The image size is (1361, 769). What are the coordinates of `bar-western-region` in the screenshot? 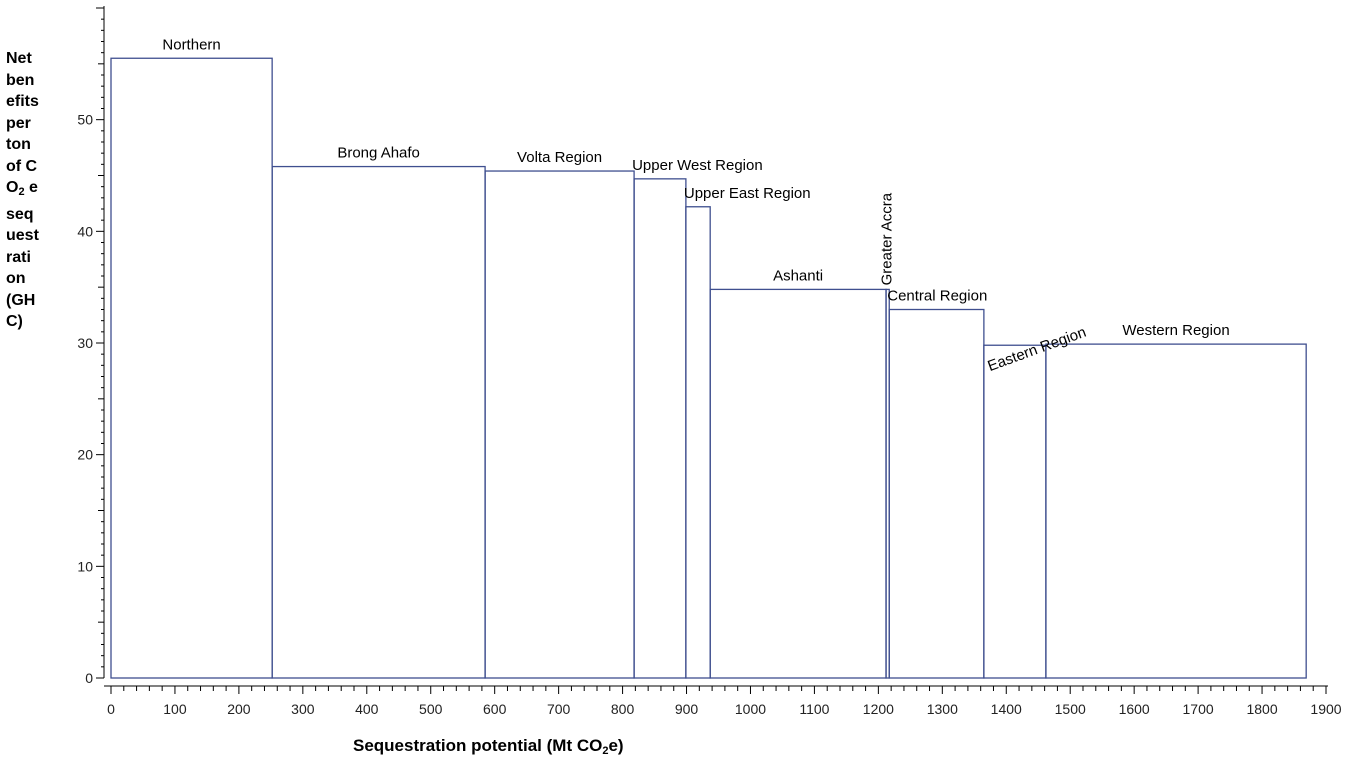 It's located at (1176, 511).